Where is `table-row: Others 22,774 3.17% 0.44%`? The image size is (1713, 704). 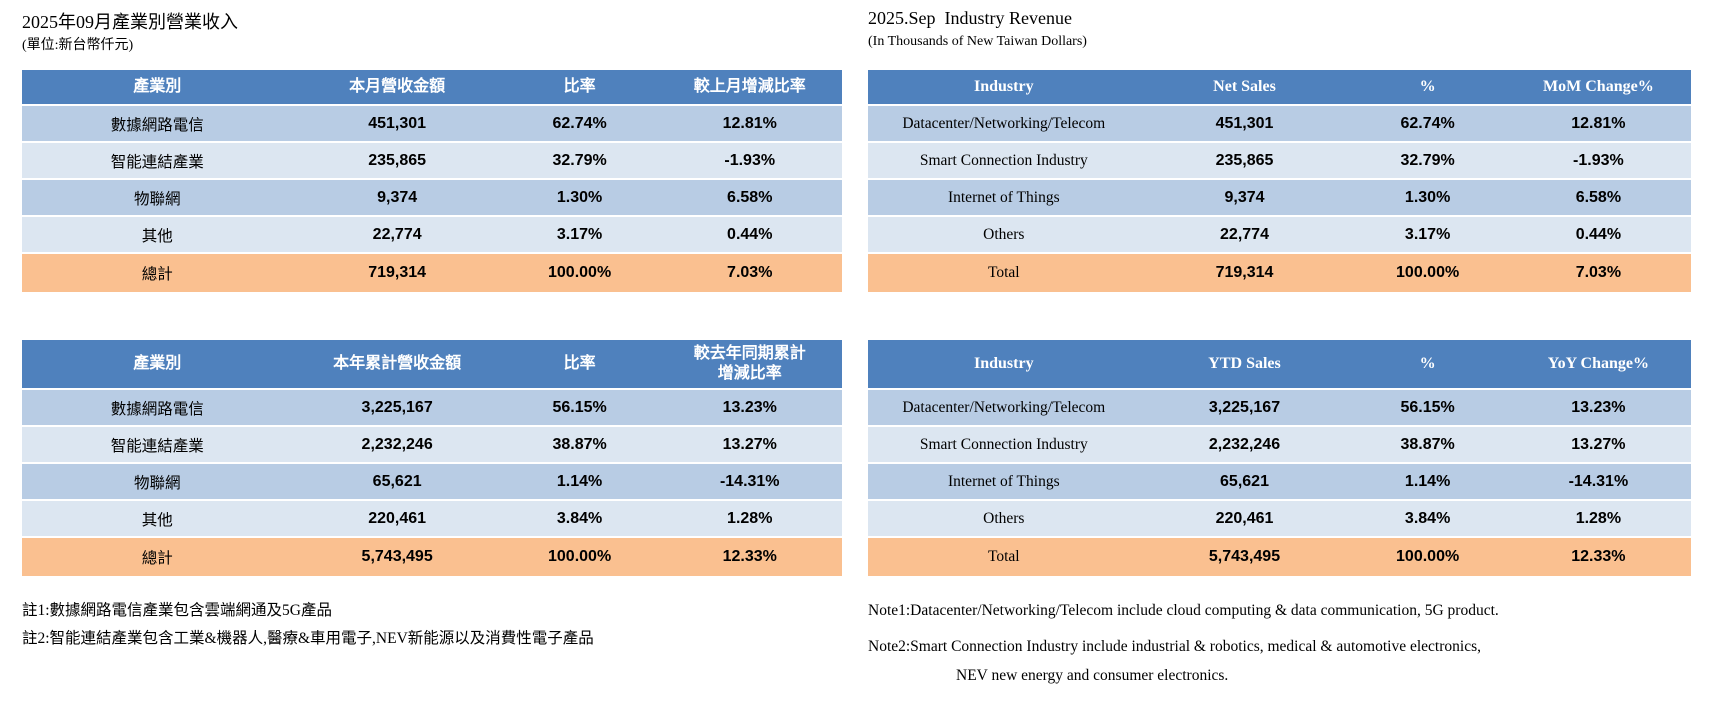
table-row: Others 22,774 3.17% 0.44% is located at coordinates (1279, 234).